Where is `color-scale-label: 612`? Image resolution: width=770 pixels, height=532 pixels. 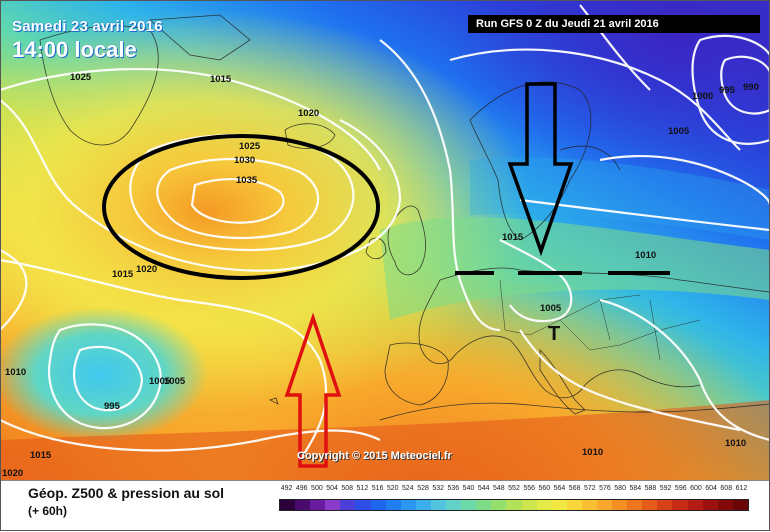 color-scale-label: 612 is located at coordinates (741, 488).